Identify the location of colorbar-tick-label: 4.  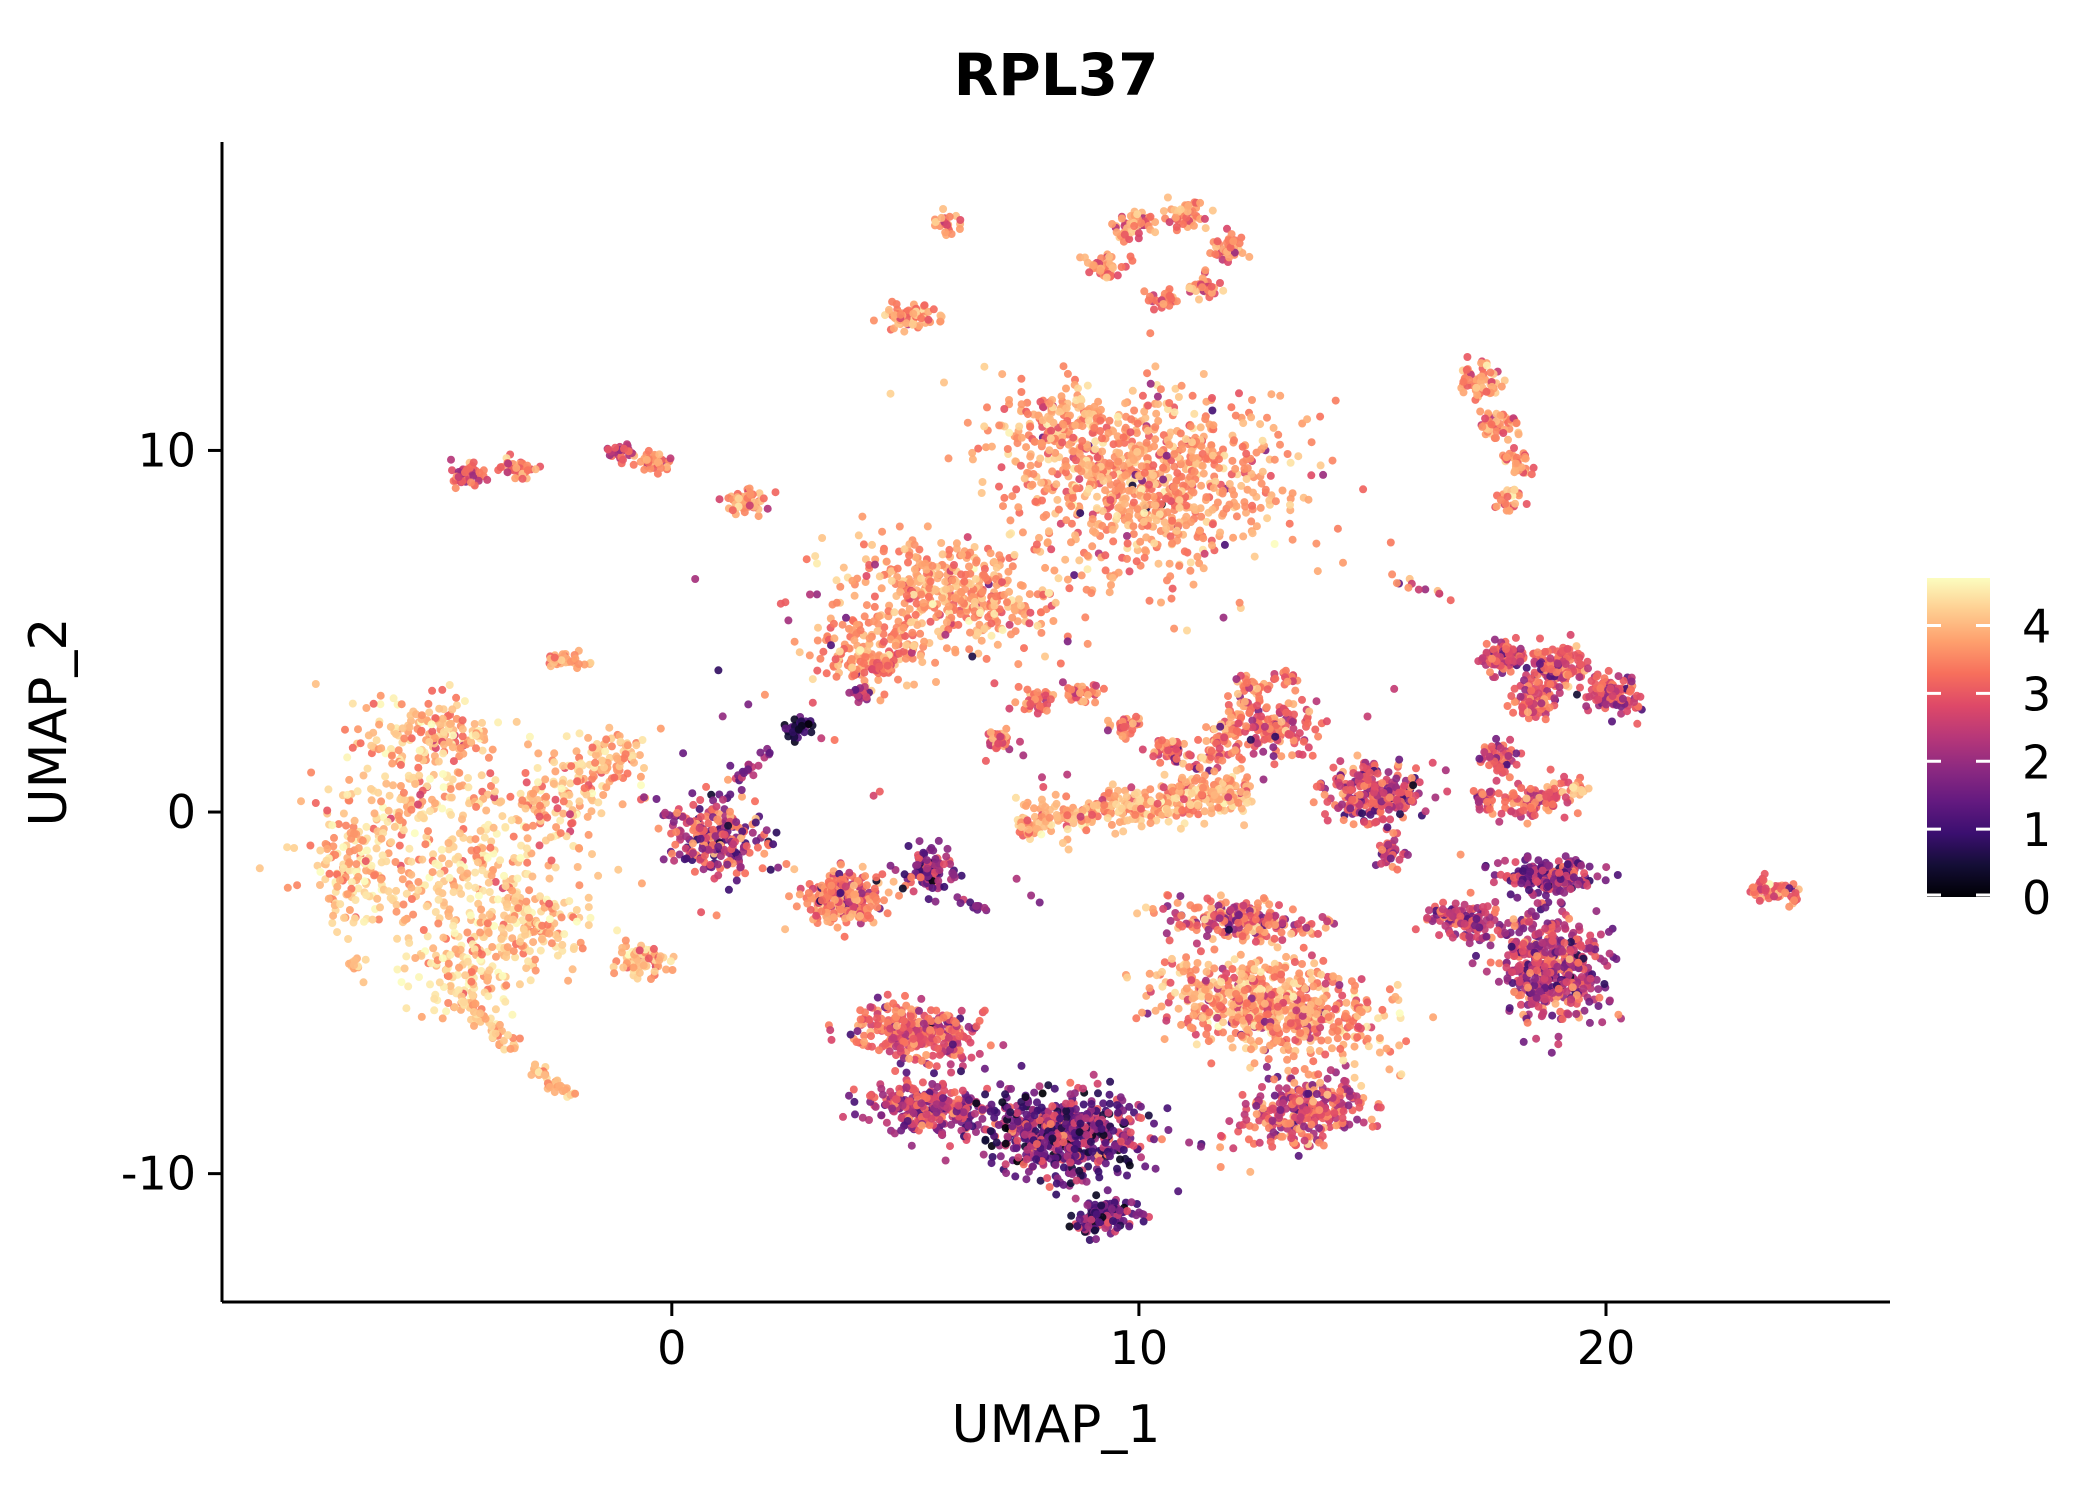
(2036, 627).